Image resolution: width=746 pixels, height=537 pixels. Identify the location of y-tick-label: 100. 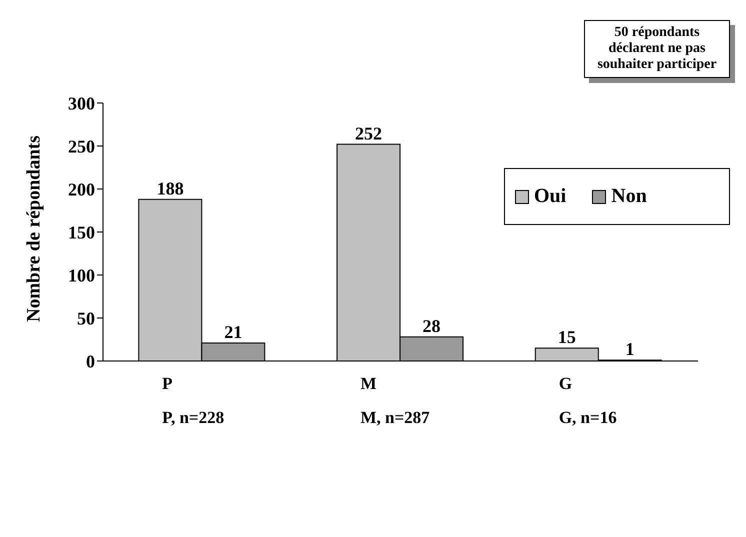
(81, 275).